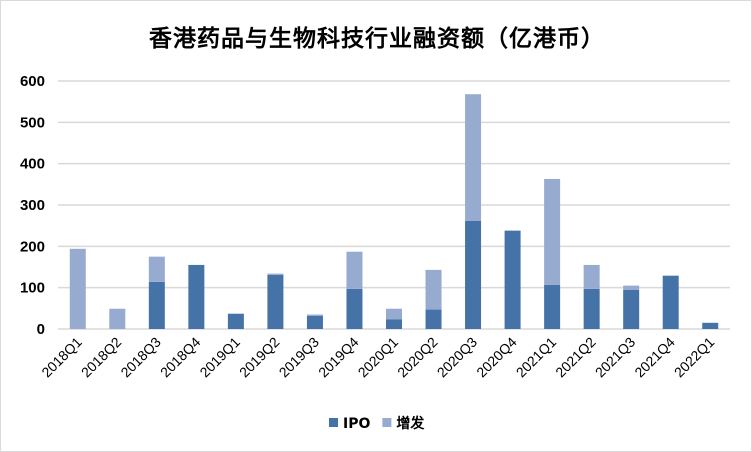  What do you see at coordinates (61, 357) in the screenshot?
I see `x-tick-label: 2018Q1` at bounding box center [61, 357].